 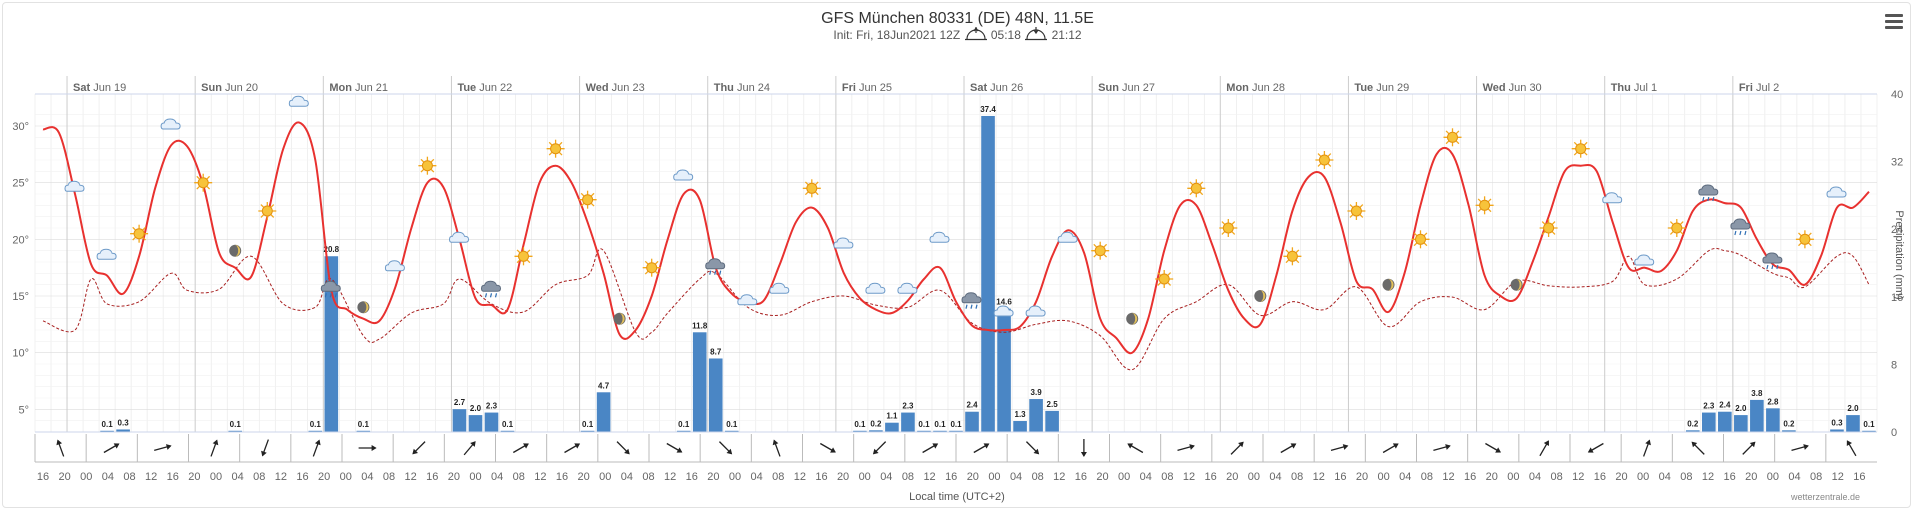 I want to click on day-label: Fri Jun 25, so click(x=867, y=88).